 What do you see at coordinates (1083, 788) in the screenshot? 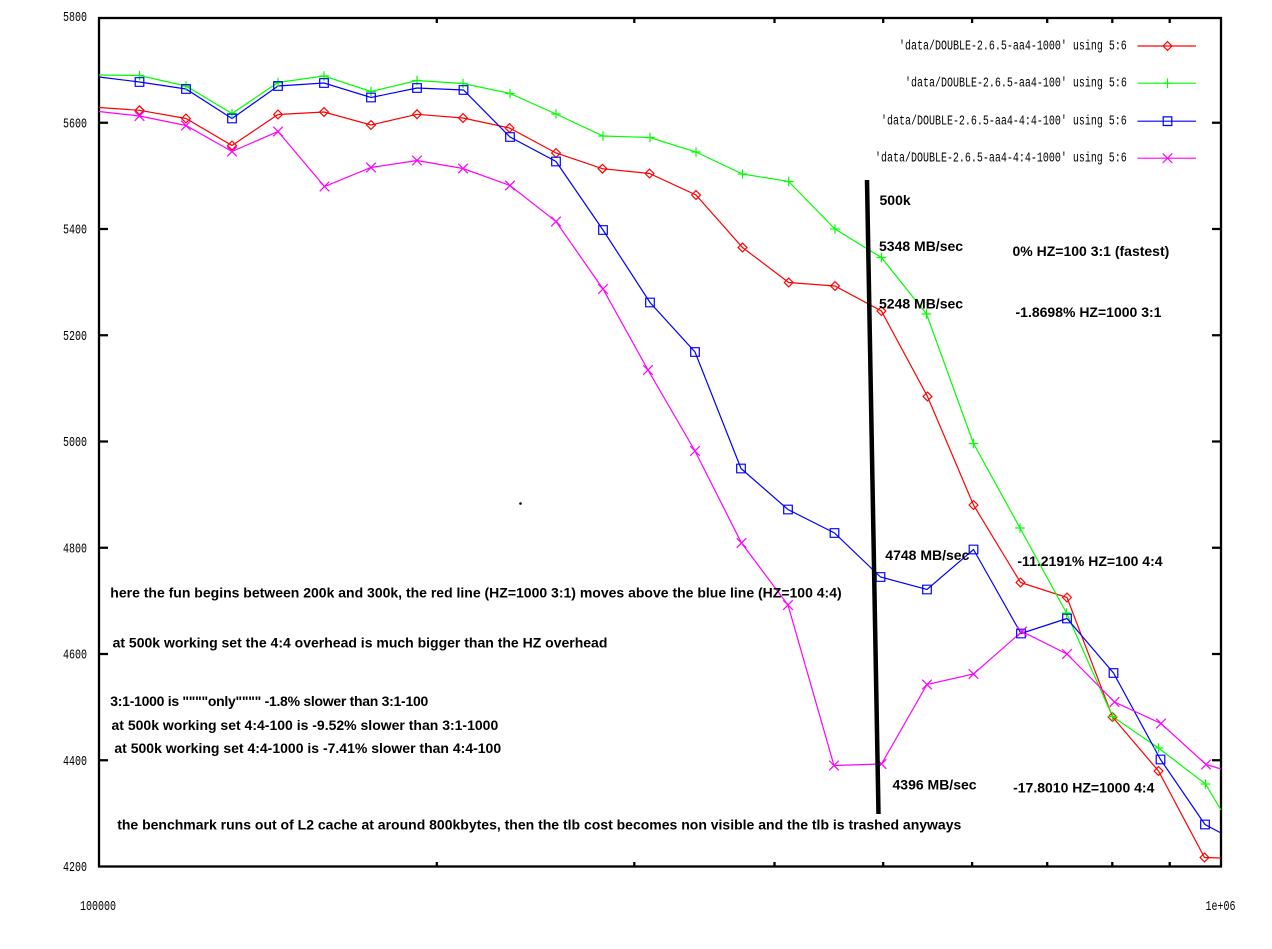
I see `svg-text: -17.8010 HZ=1000 4:4` at bounding box center [1083, 788].